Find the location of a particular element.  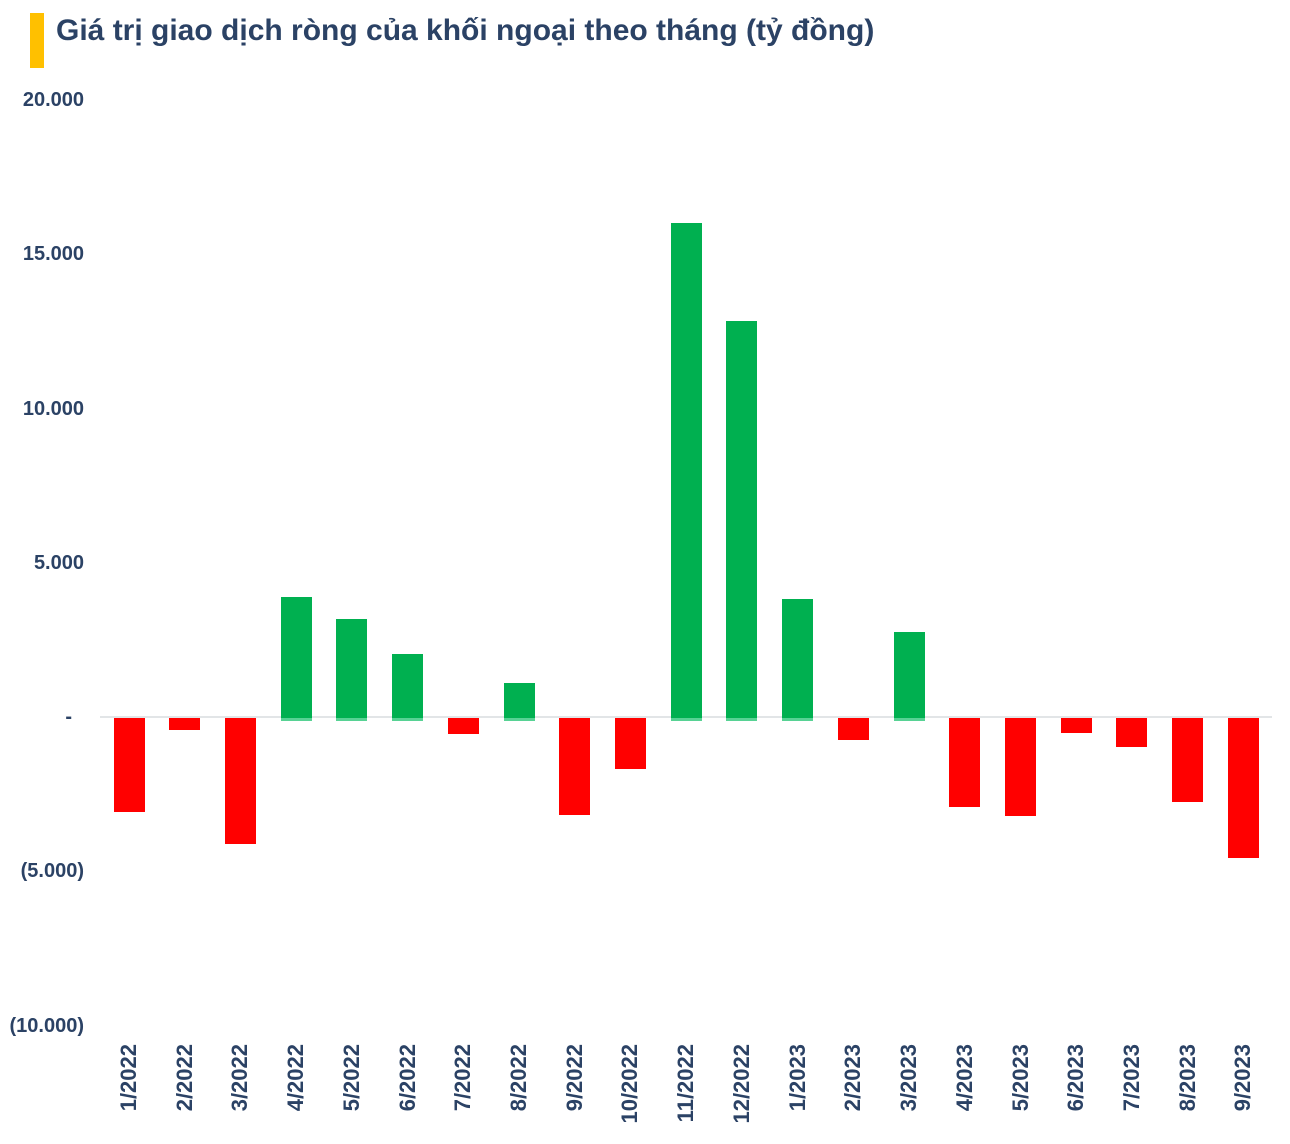

bar-12/2022 is located at coordinates (742, 521).